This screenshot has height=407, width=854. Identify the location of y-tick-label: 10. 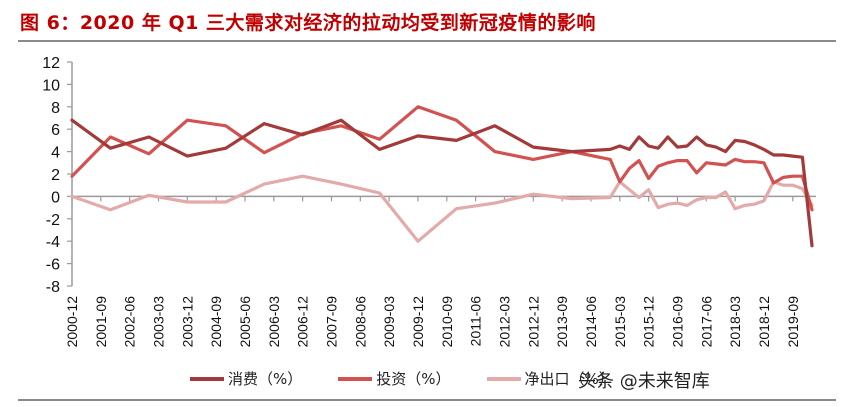
(51, 85).